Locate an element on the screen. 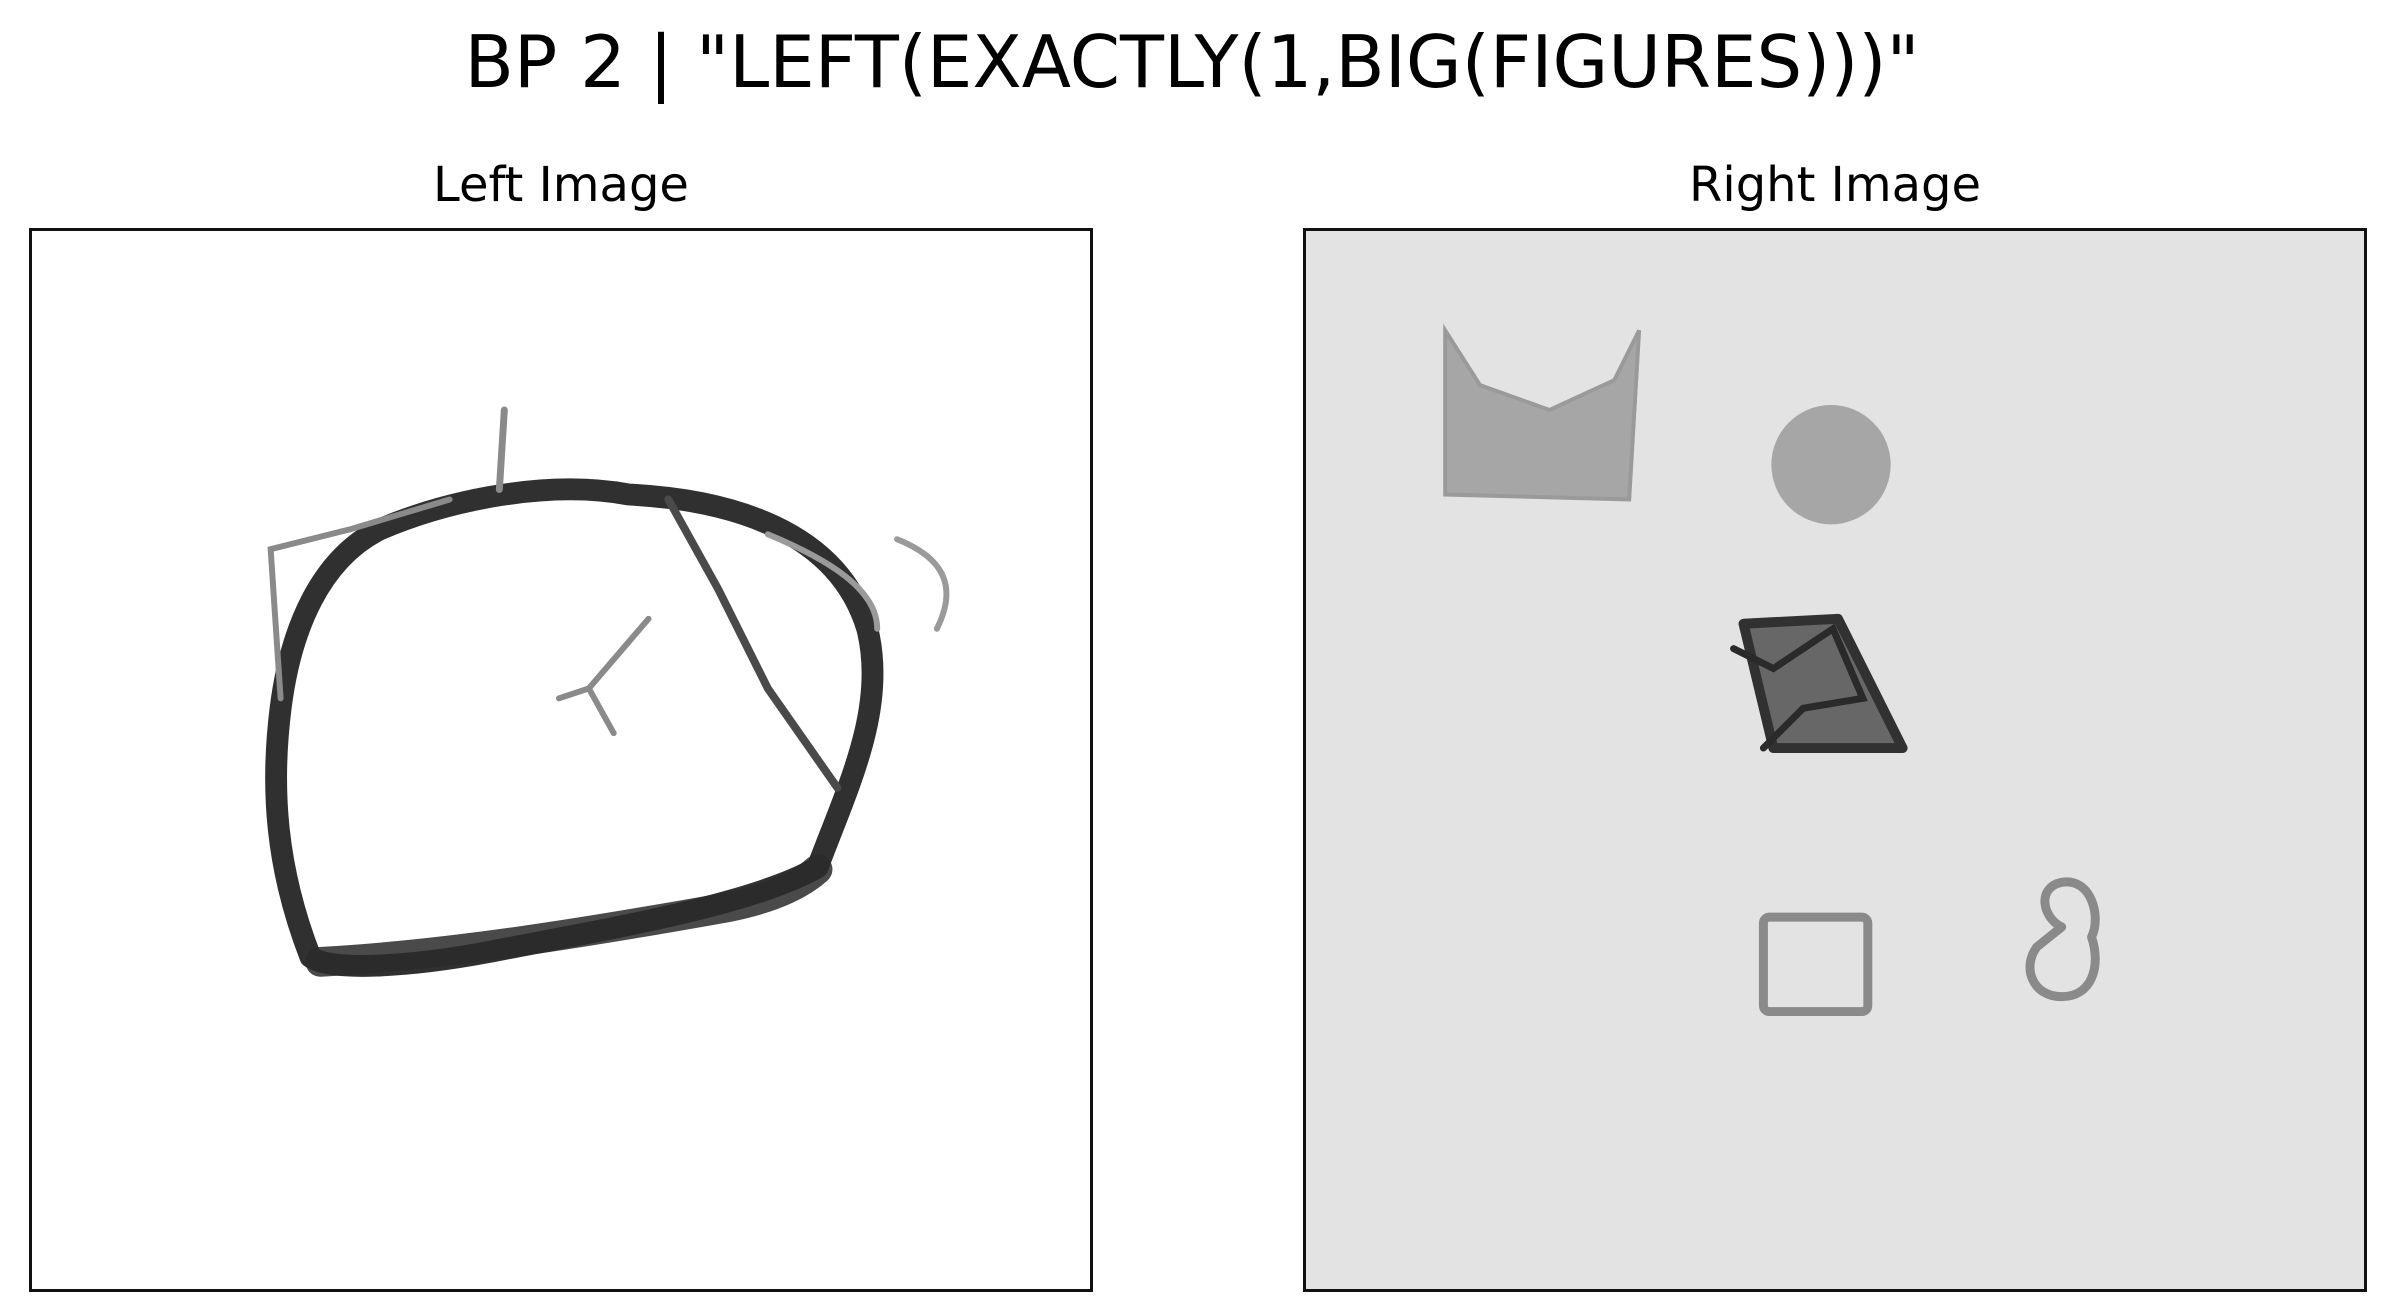 This screenshot has width=2384, height=1315. left-panel-title: Left Image is located at coordinates (561, 185).